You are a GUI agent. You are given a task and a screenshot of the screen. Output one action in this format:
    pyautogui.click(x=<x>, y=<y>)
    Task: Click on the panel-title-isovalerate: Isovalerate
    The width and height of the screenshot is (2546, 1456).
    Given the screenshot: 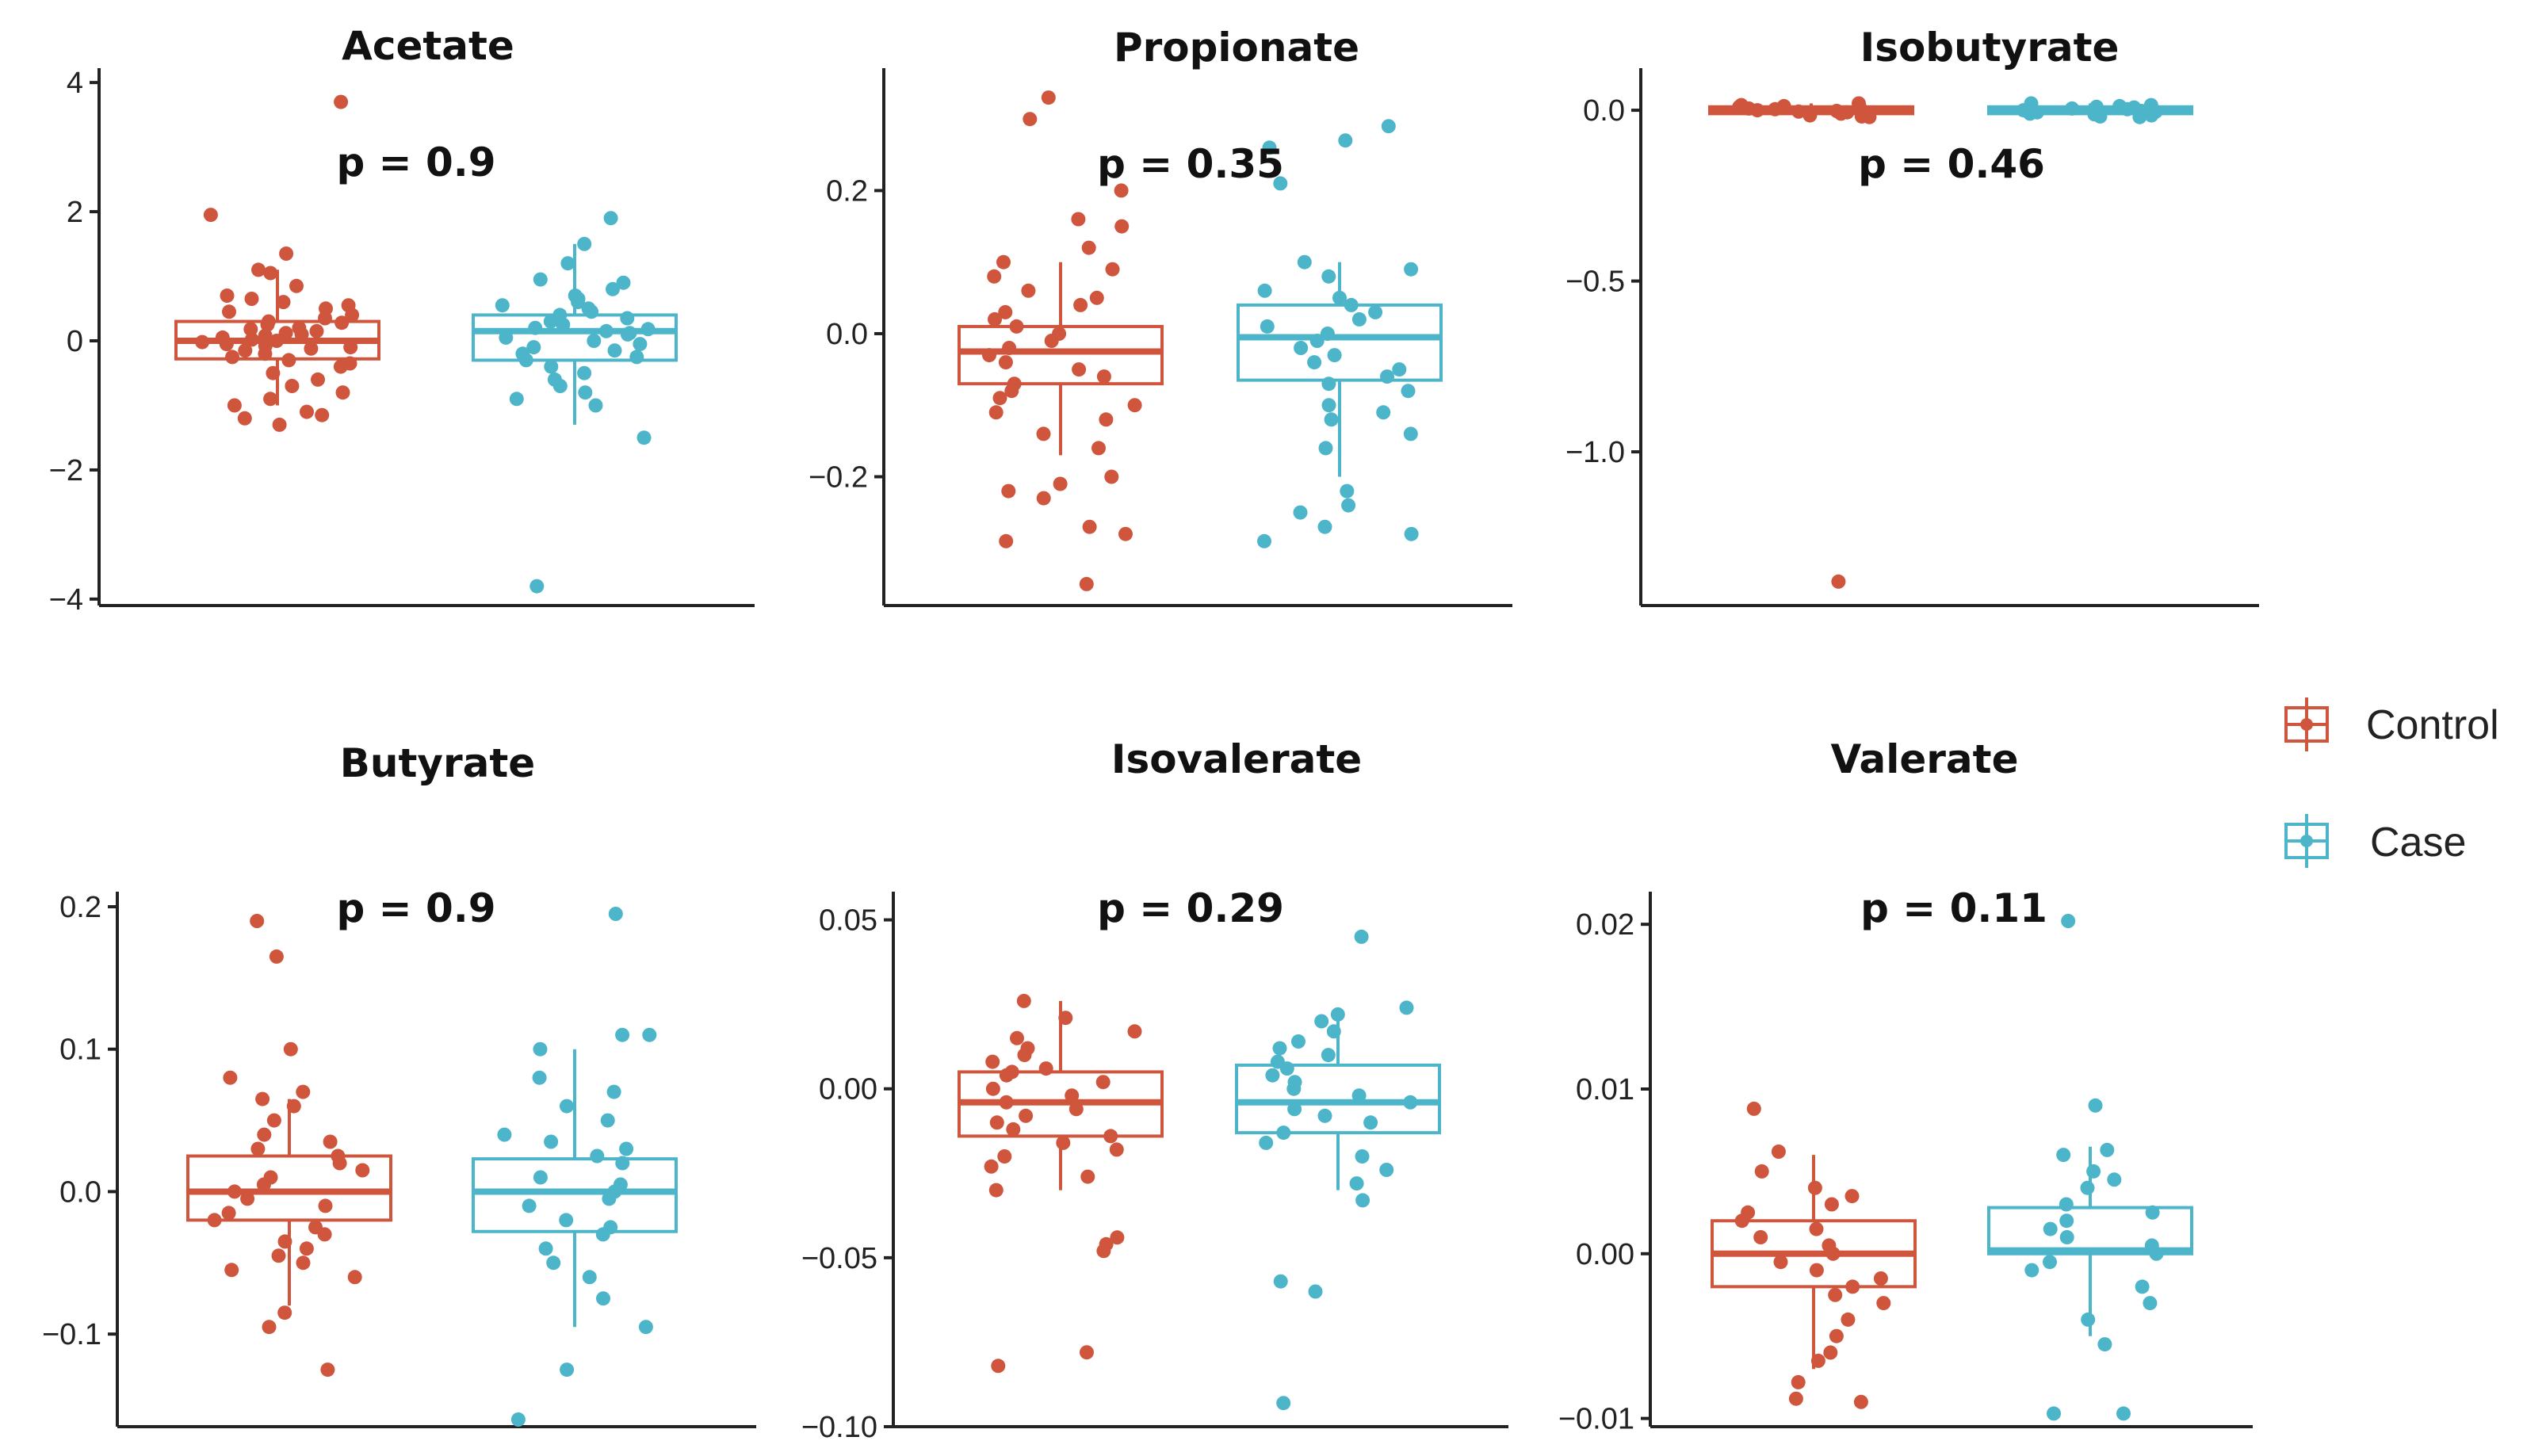 What is the action you would take?
    pyautogui.click(x=1236, y=759)
    